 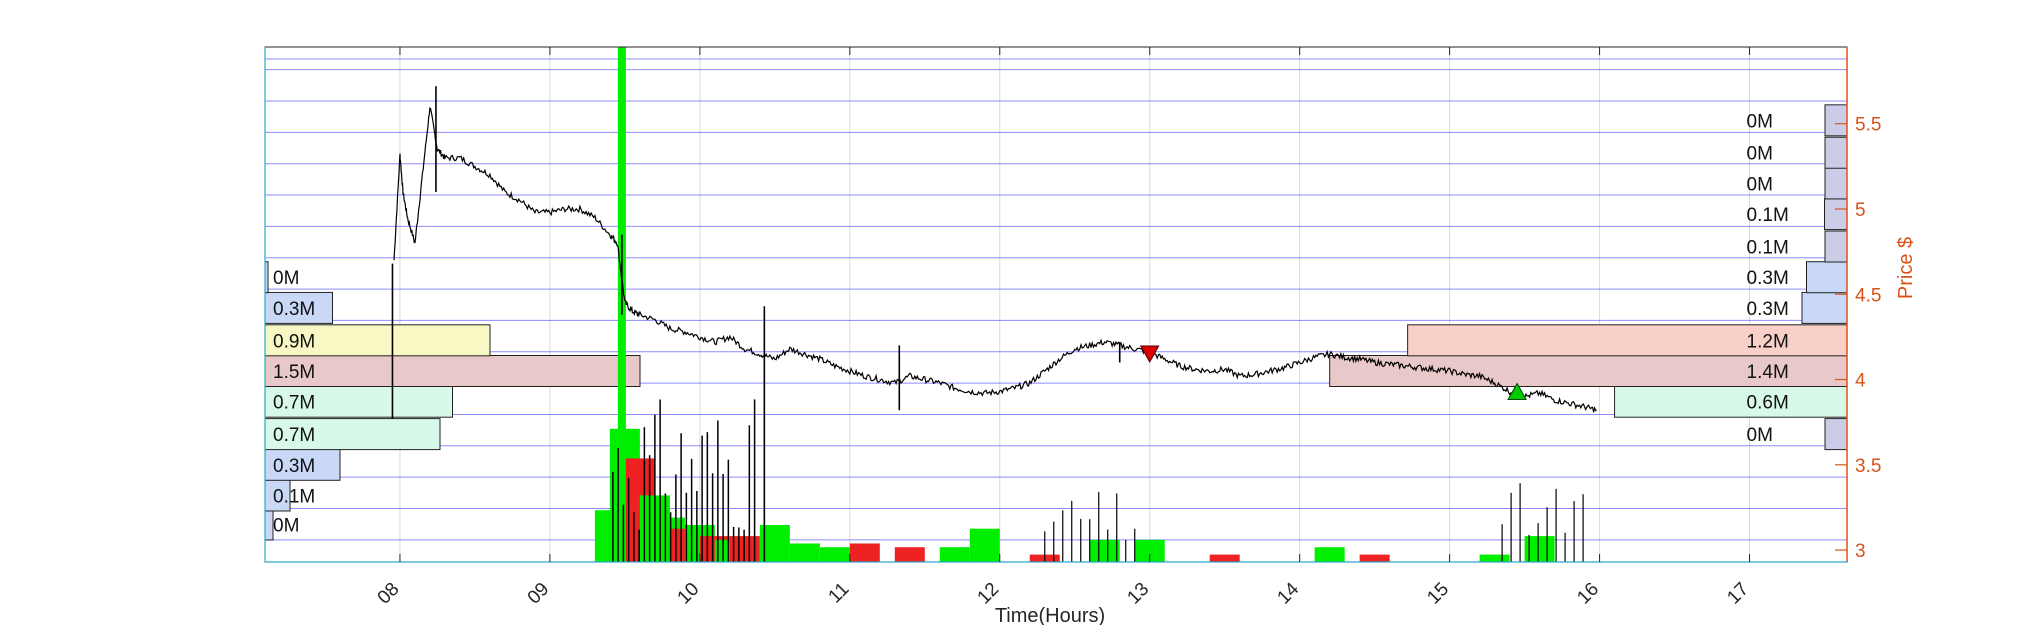 What do you see at coordinates (1138, 594) in the screenshot?
I see `x-tick-label: 13` at bounding box center [1138, 594].